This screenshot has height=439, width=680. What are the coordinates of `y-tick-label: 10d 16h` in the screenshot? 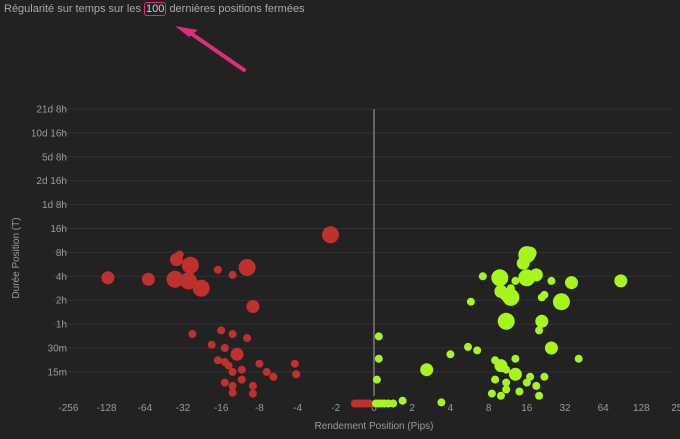 It's located at (49, 133).